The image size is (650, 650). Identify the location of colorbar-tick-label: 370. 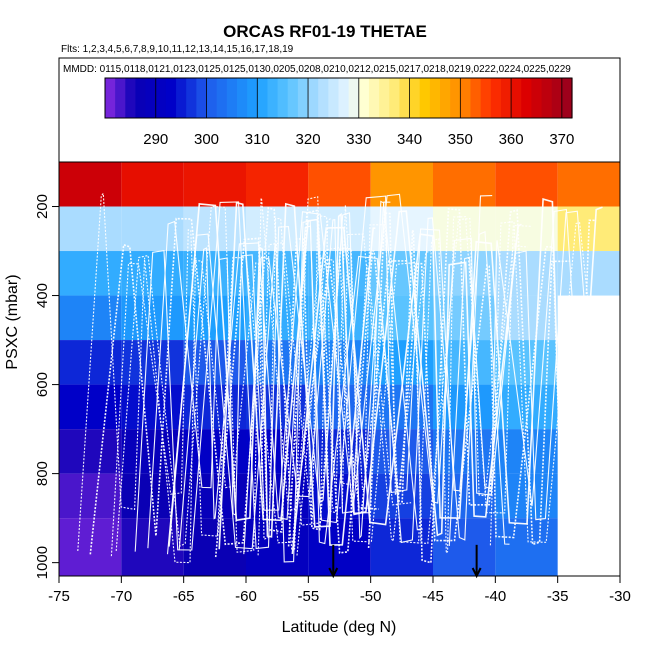
(561, 139).